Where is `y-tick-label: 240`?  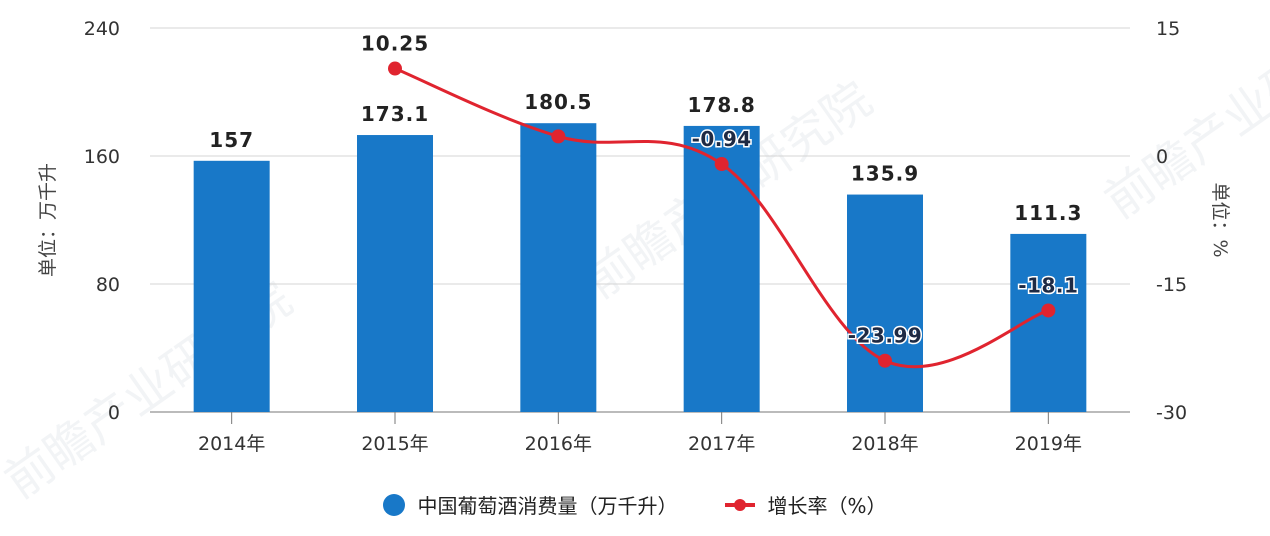
y-tick-label: 240 is located at coordinates (102, 29).